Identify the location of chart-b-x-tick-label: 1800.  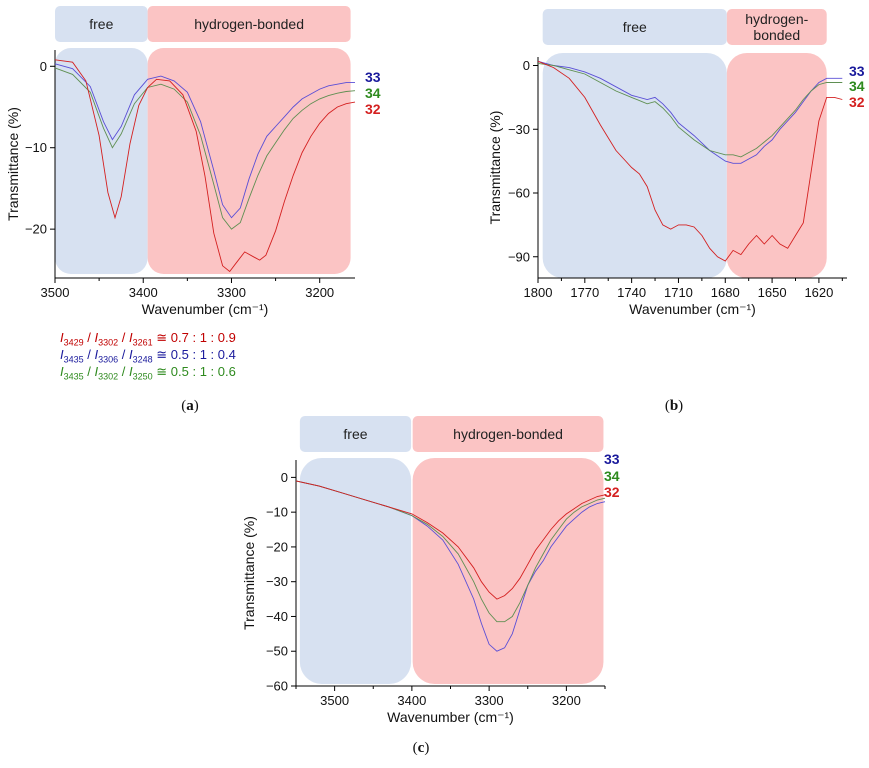
(538, 292).